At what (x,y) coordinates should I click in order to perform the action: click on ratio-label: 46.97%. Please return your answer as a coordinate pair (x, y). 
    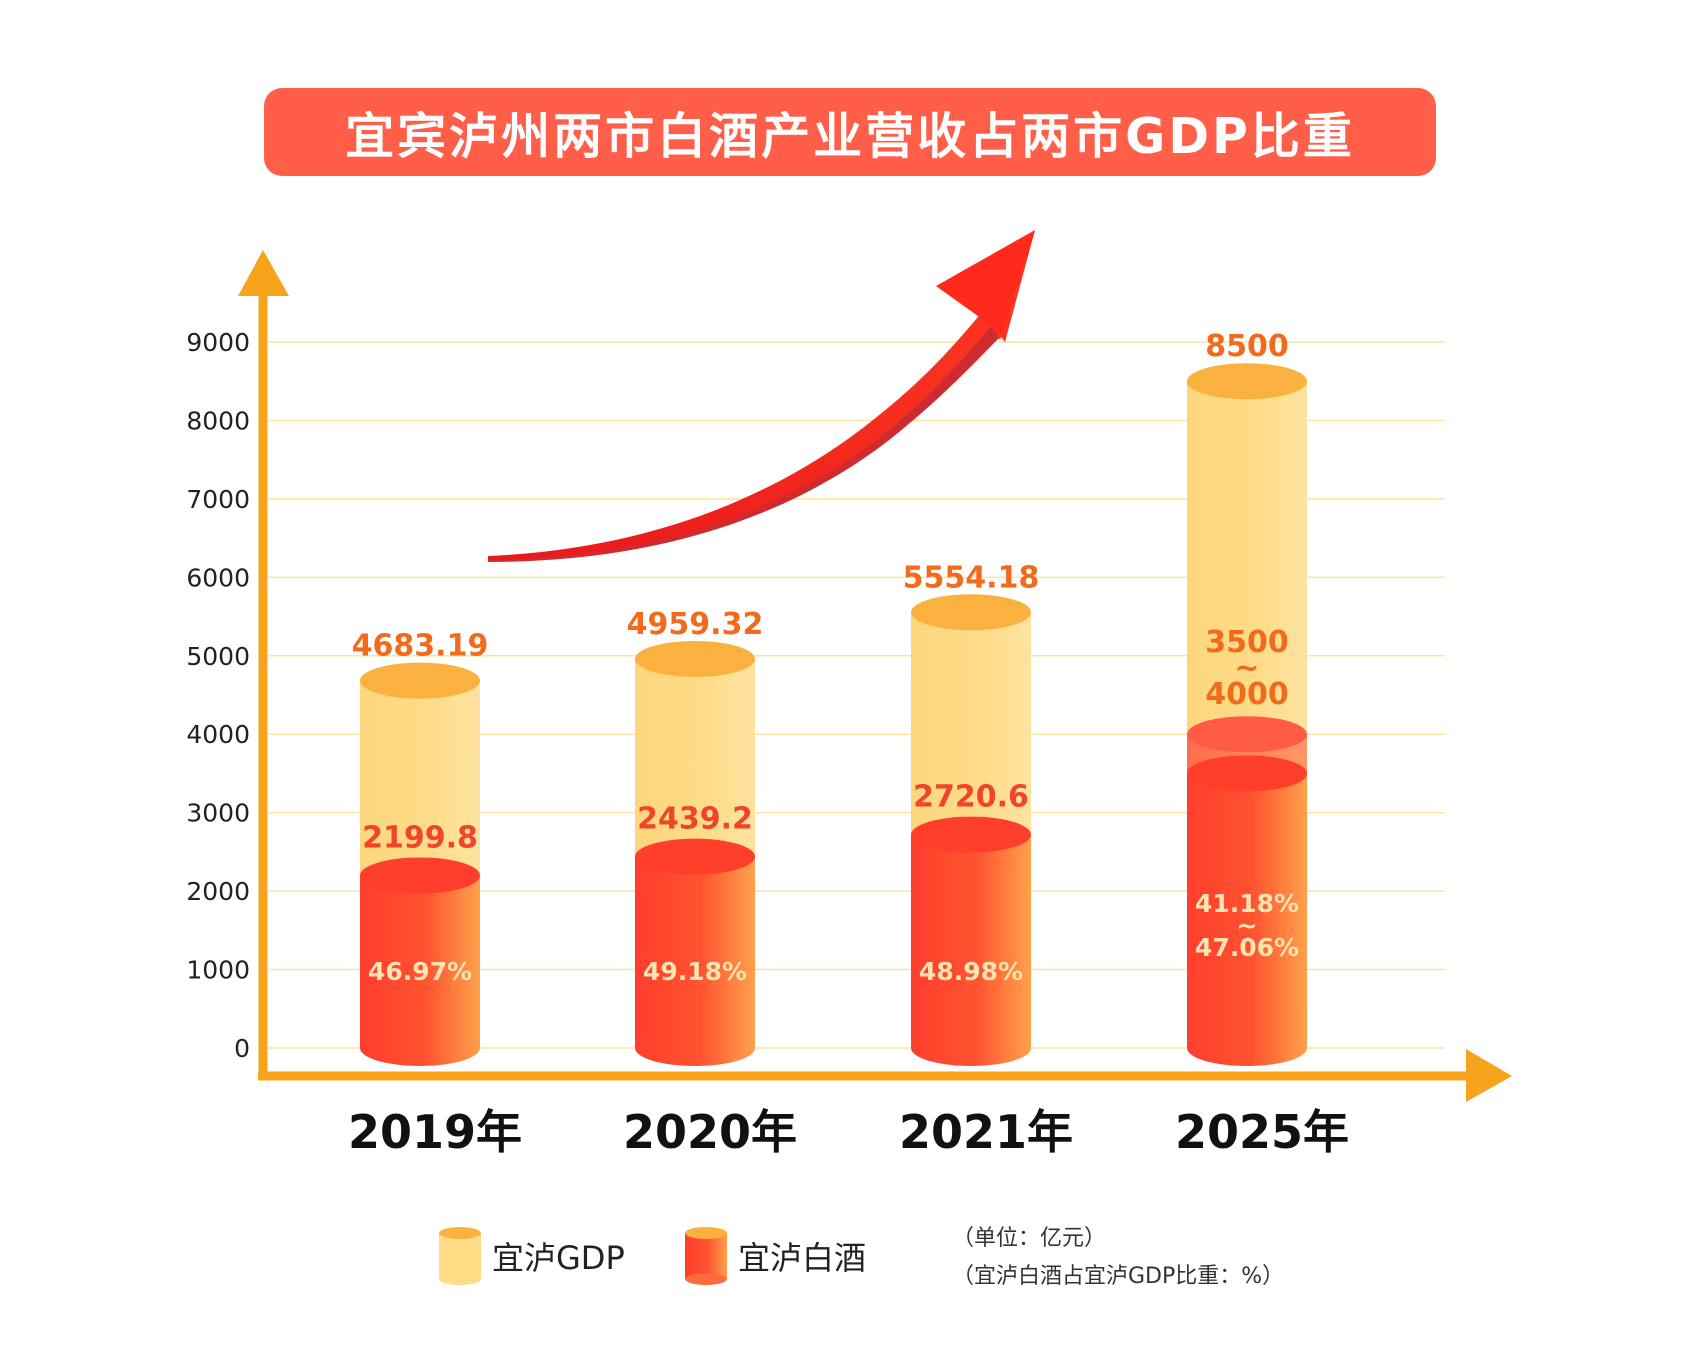
    Looking at the image, I should click on (420, 971).